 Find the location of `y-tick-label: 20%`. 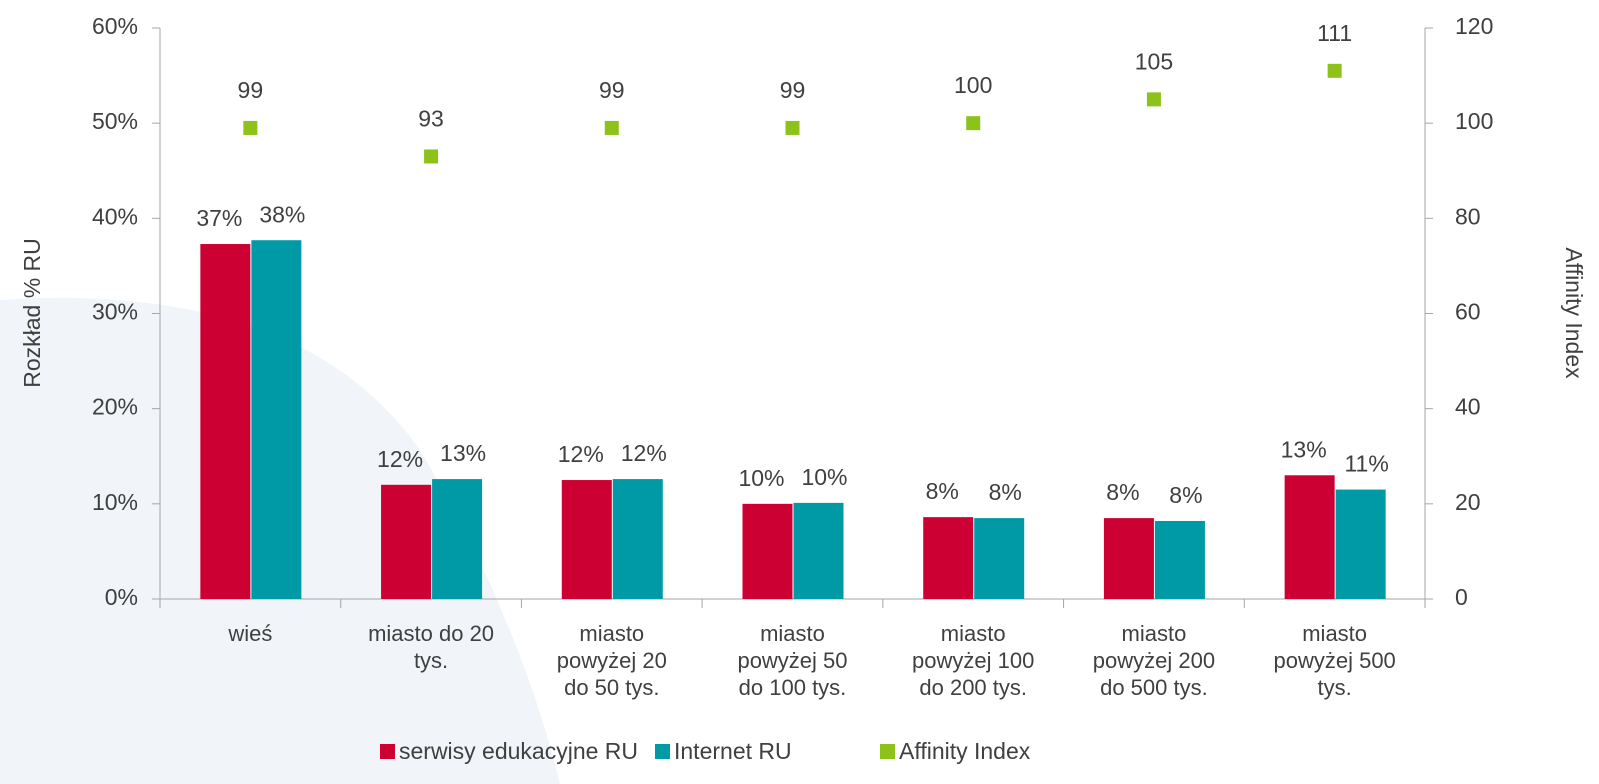

y-tick-label: 20% is located at coordinates (115, 407).